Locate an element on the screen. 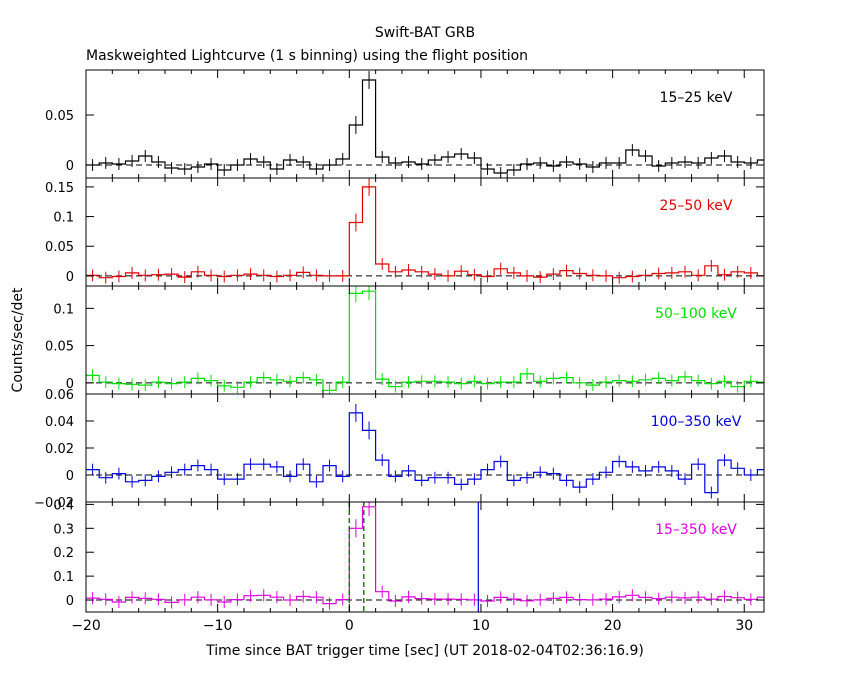 This screenshot has height=680, width=850. x-tick-label: 0 is located at coordinates (349, 626).